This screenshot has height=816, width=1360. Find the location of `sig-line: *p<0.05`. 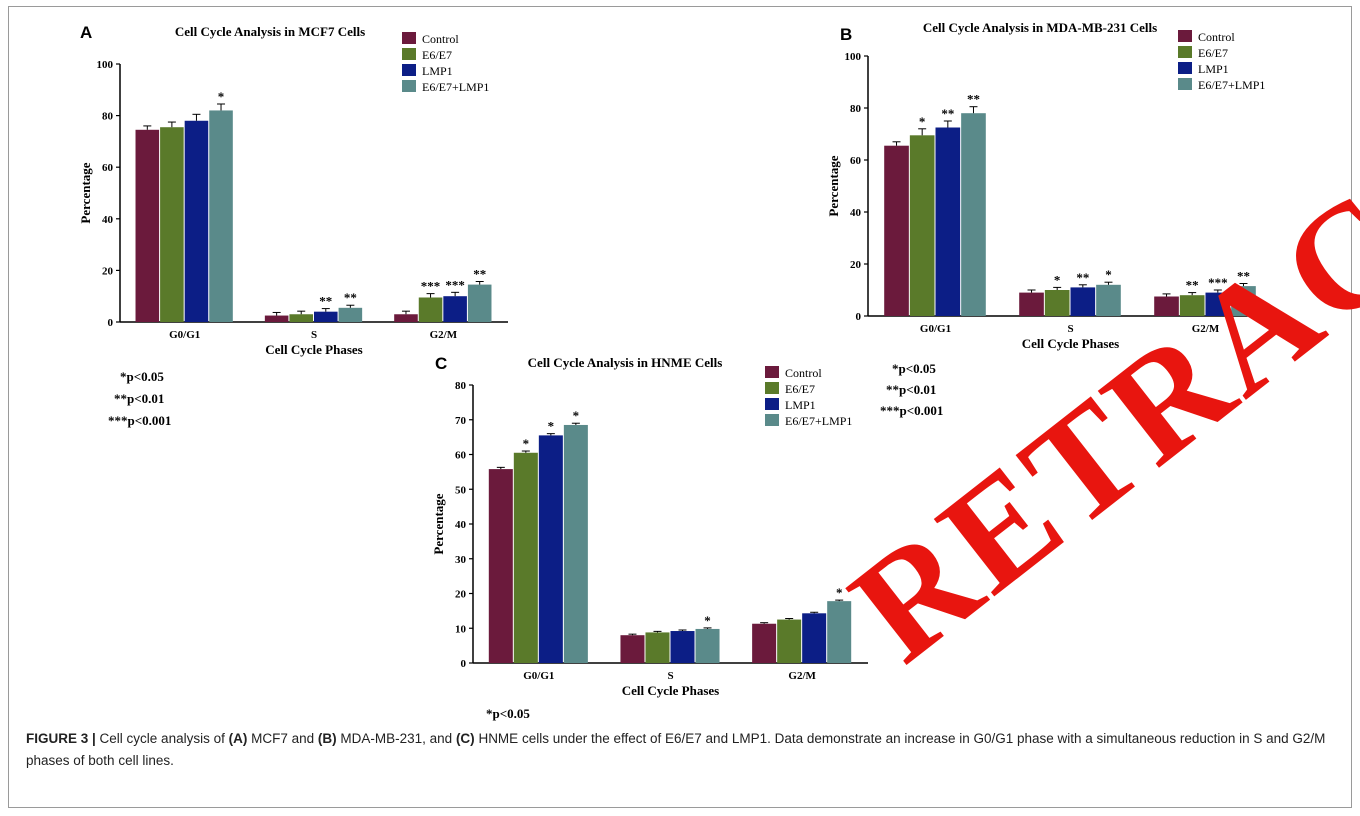

sig-line: *p<0.05 is located at coordinates (142, 376).